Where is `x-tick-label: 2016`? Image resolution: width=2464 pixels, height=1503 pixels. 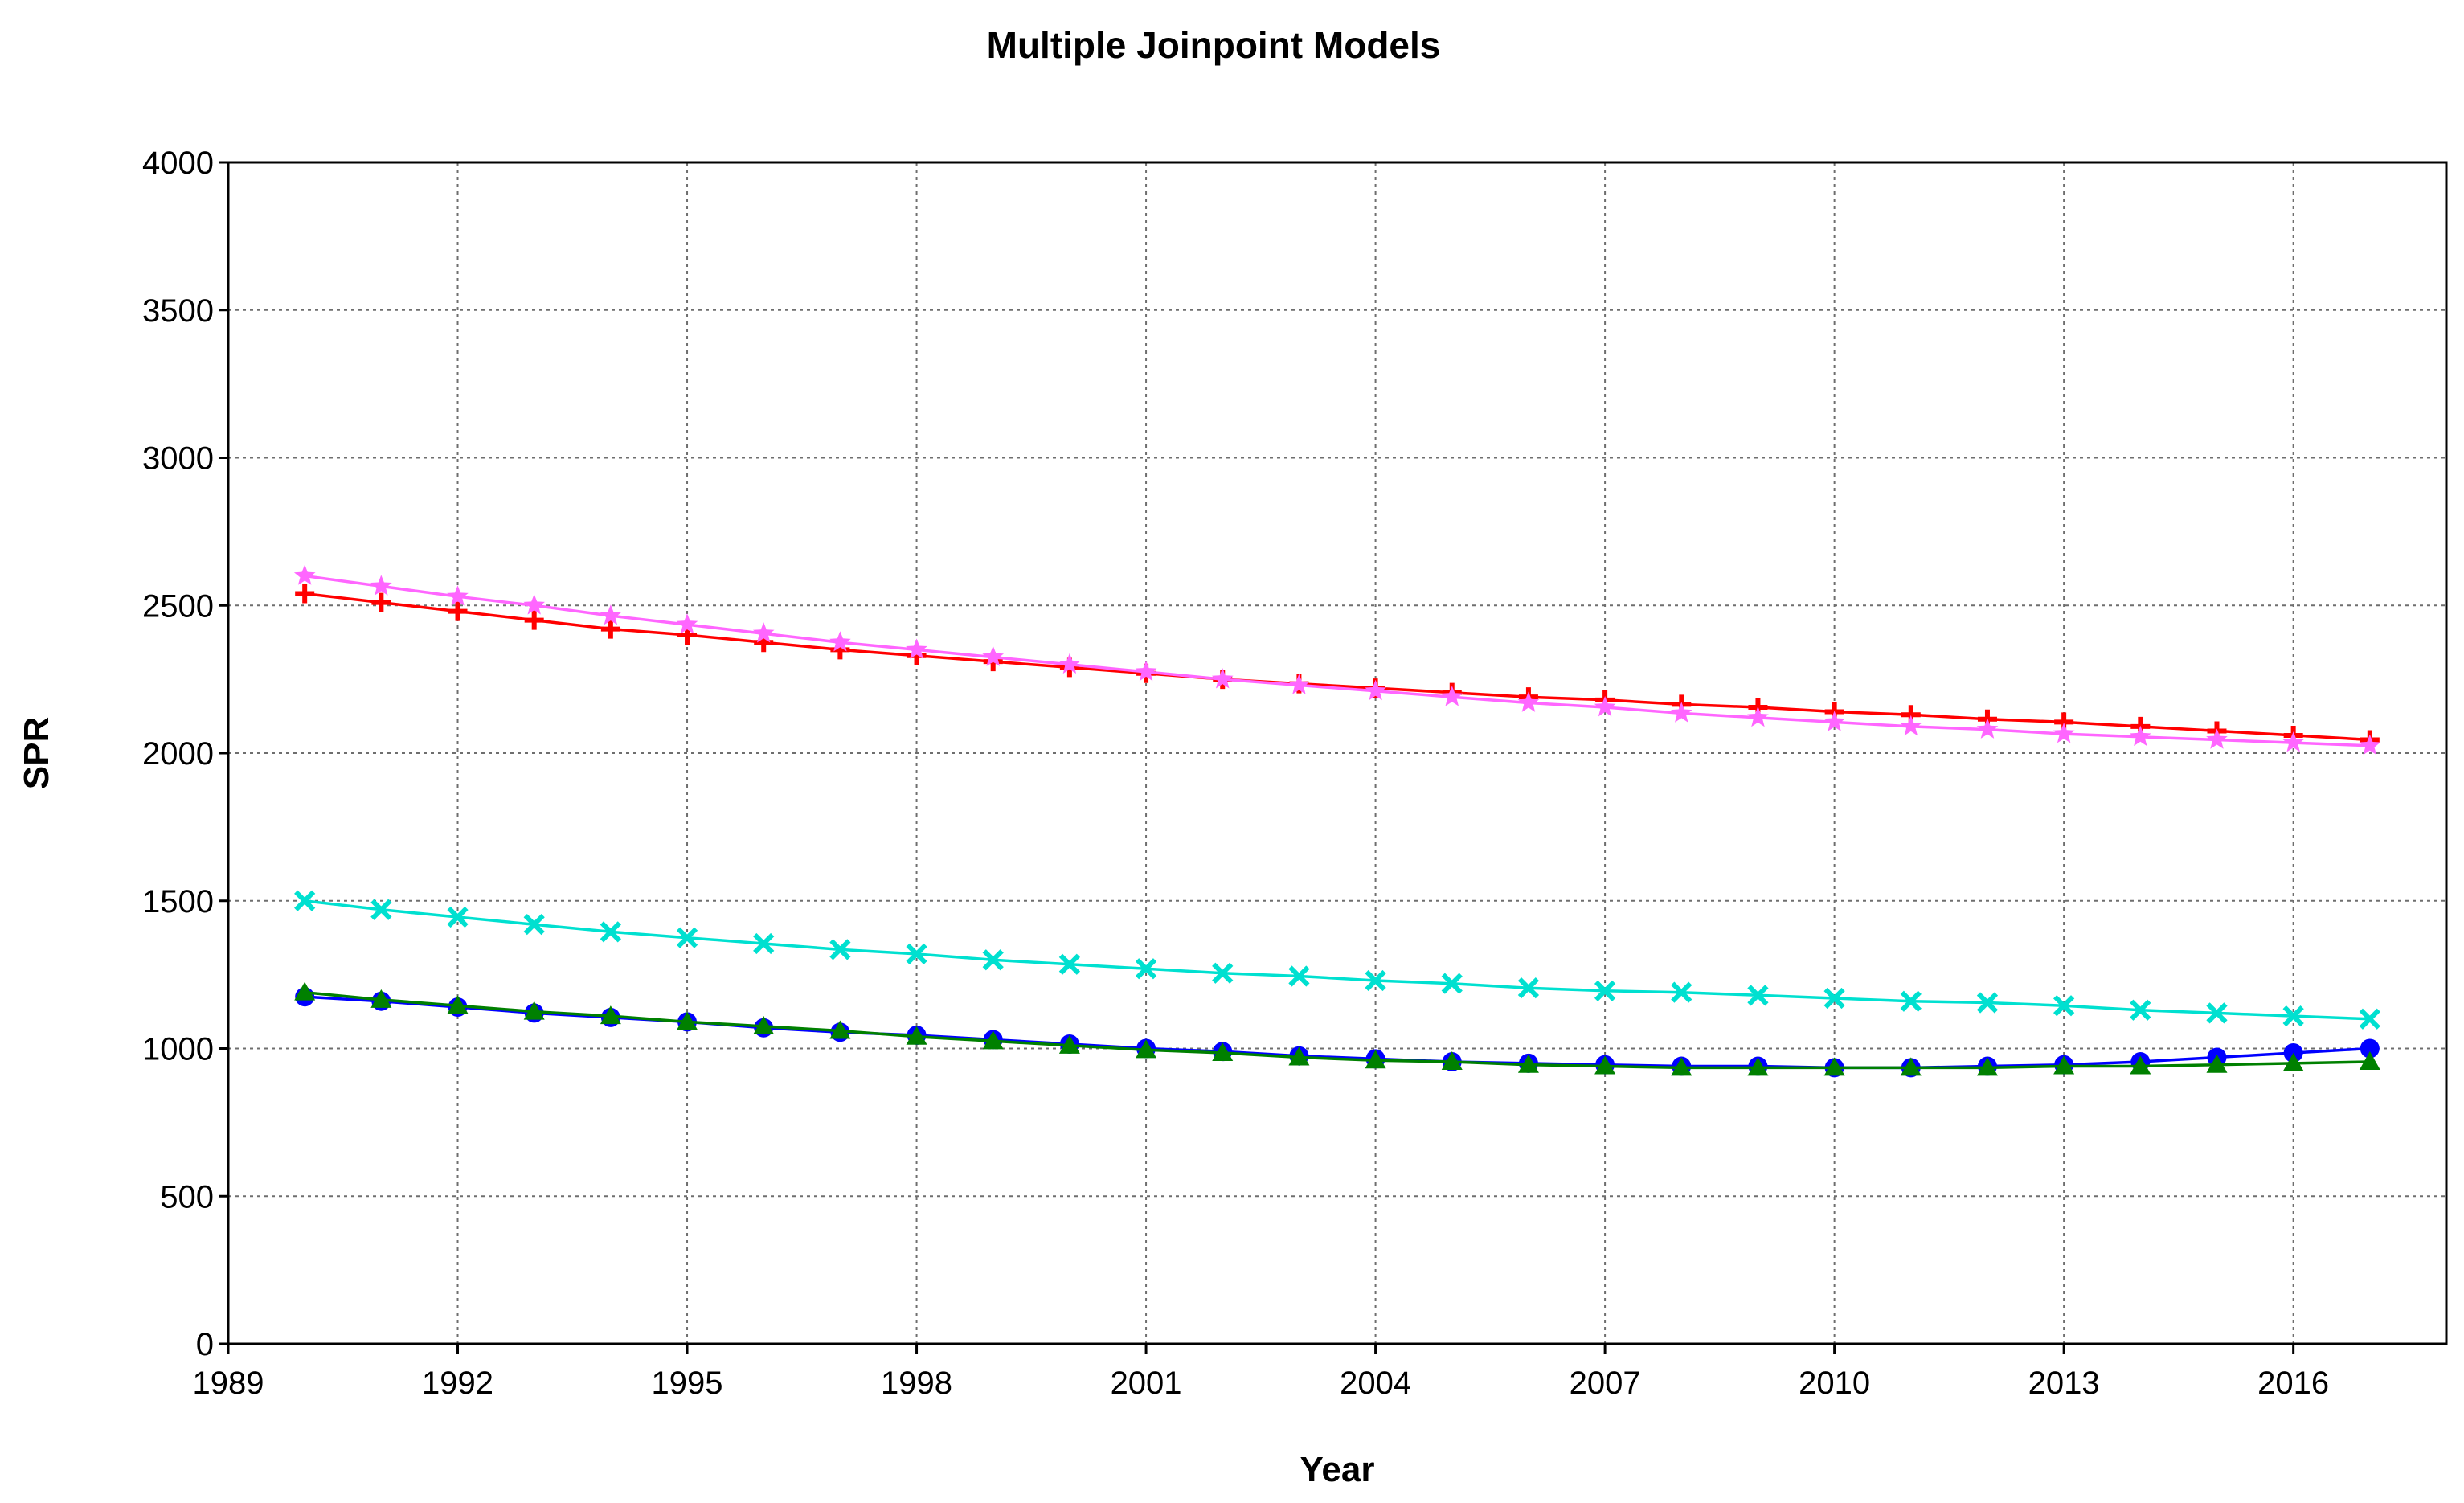
x-tick-label: 2016 is located at coordinates (2293, 1383).